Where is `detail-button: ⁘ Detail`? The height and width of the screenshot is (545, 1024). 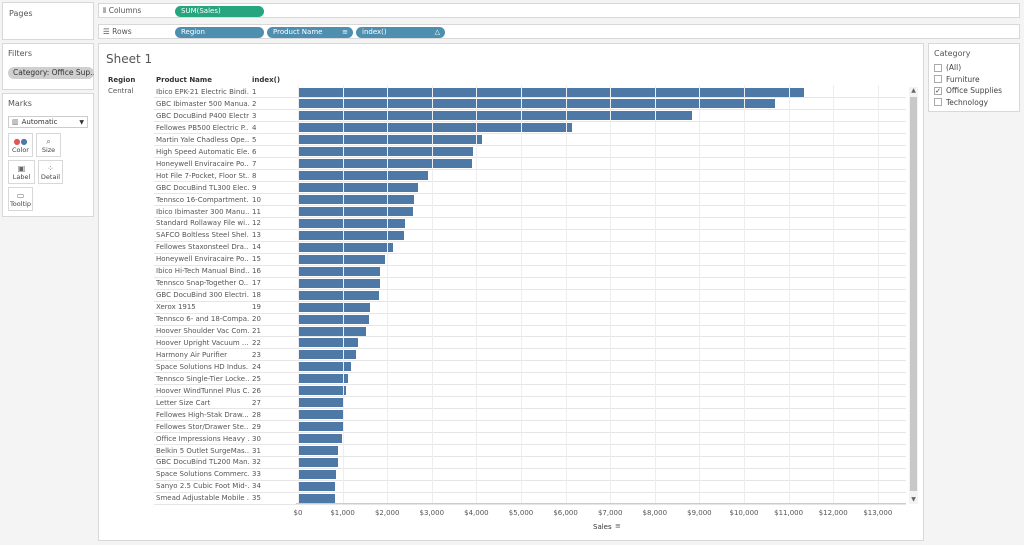
detail-button: ⁘ Detail is located at coordinates (50, 172).